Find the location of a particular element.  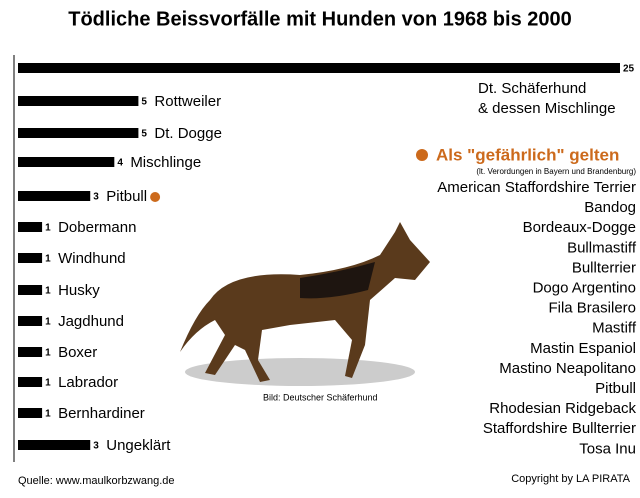

category-label: Pitbull is located at coordinates (126, 196).